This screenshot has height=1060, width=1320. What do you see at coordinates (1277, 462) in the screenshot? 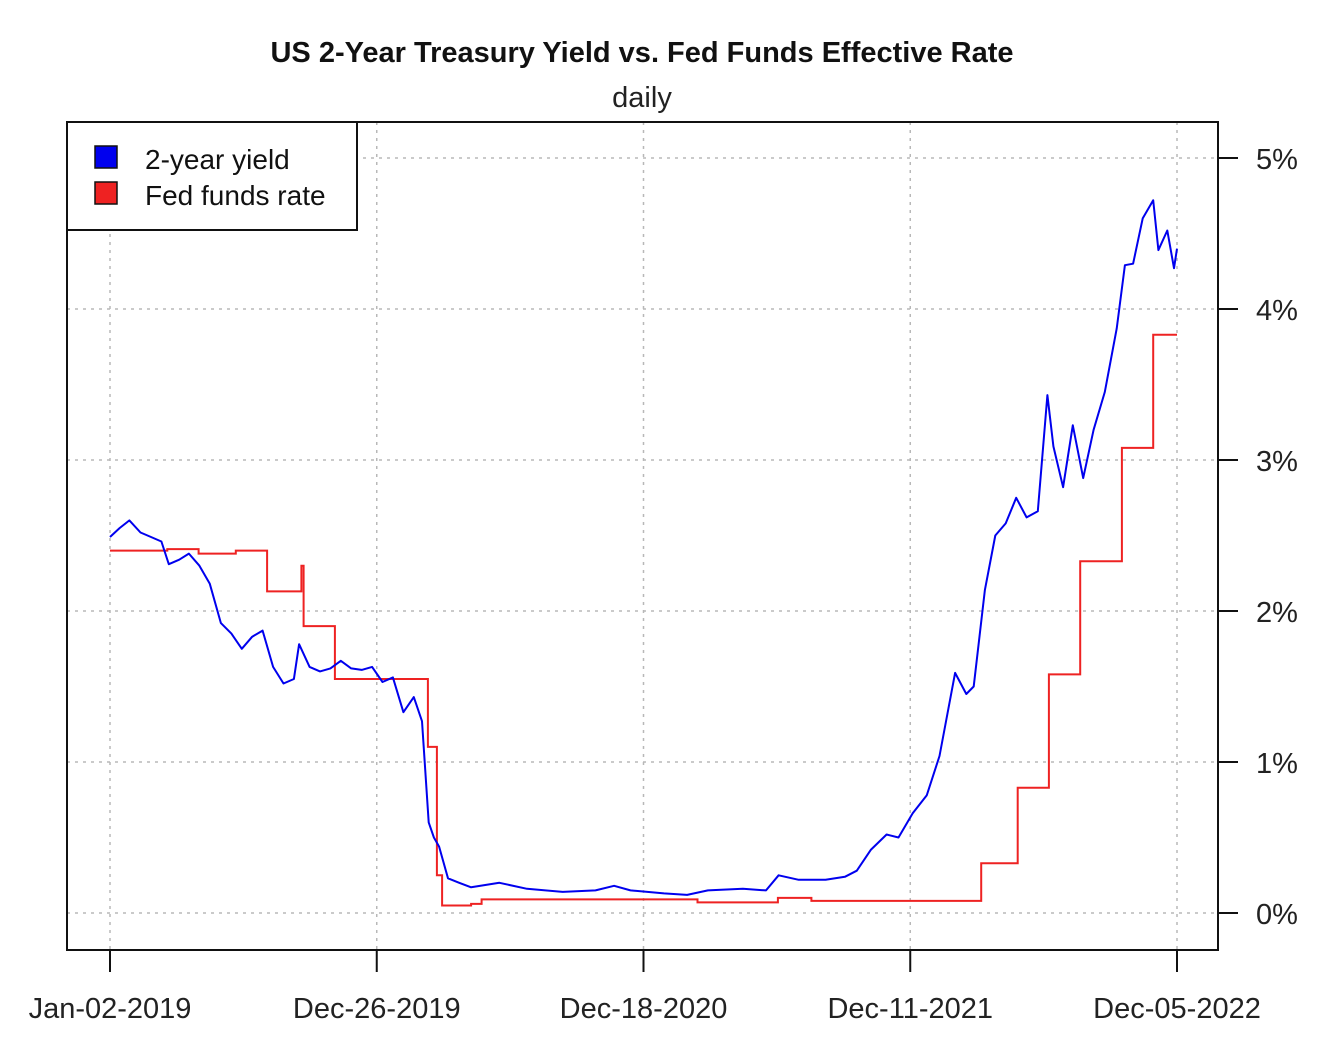
I see `y-tick-label: 3%` at bounding box center [1277, 462].